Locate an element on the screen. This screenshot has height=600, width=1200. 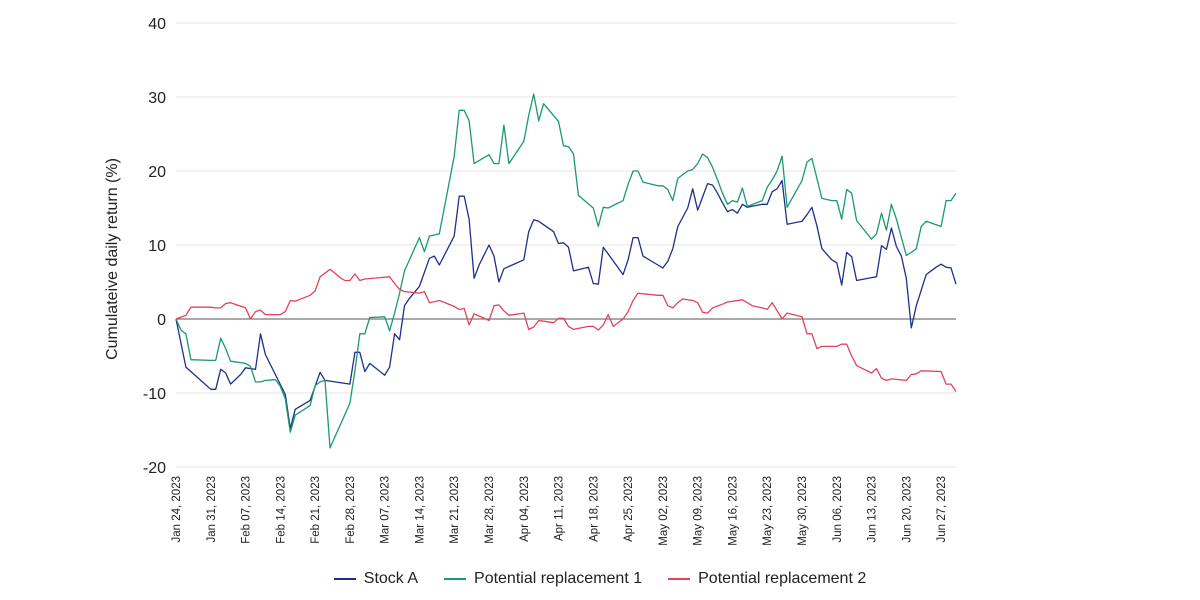
x-tick-label: May 30, 2023 is located at coordinates (803, 511).